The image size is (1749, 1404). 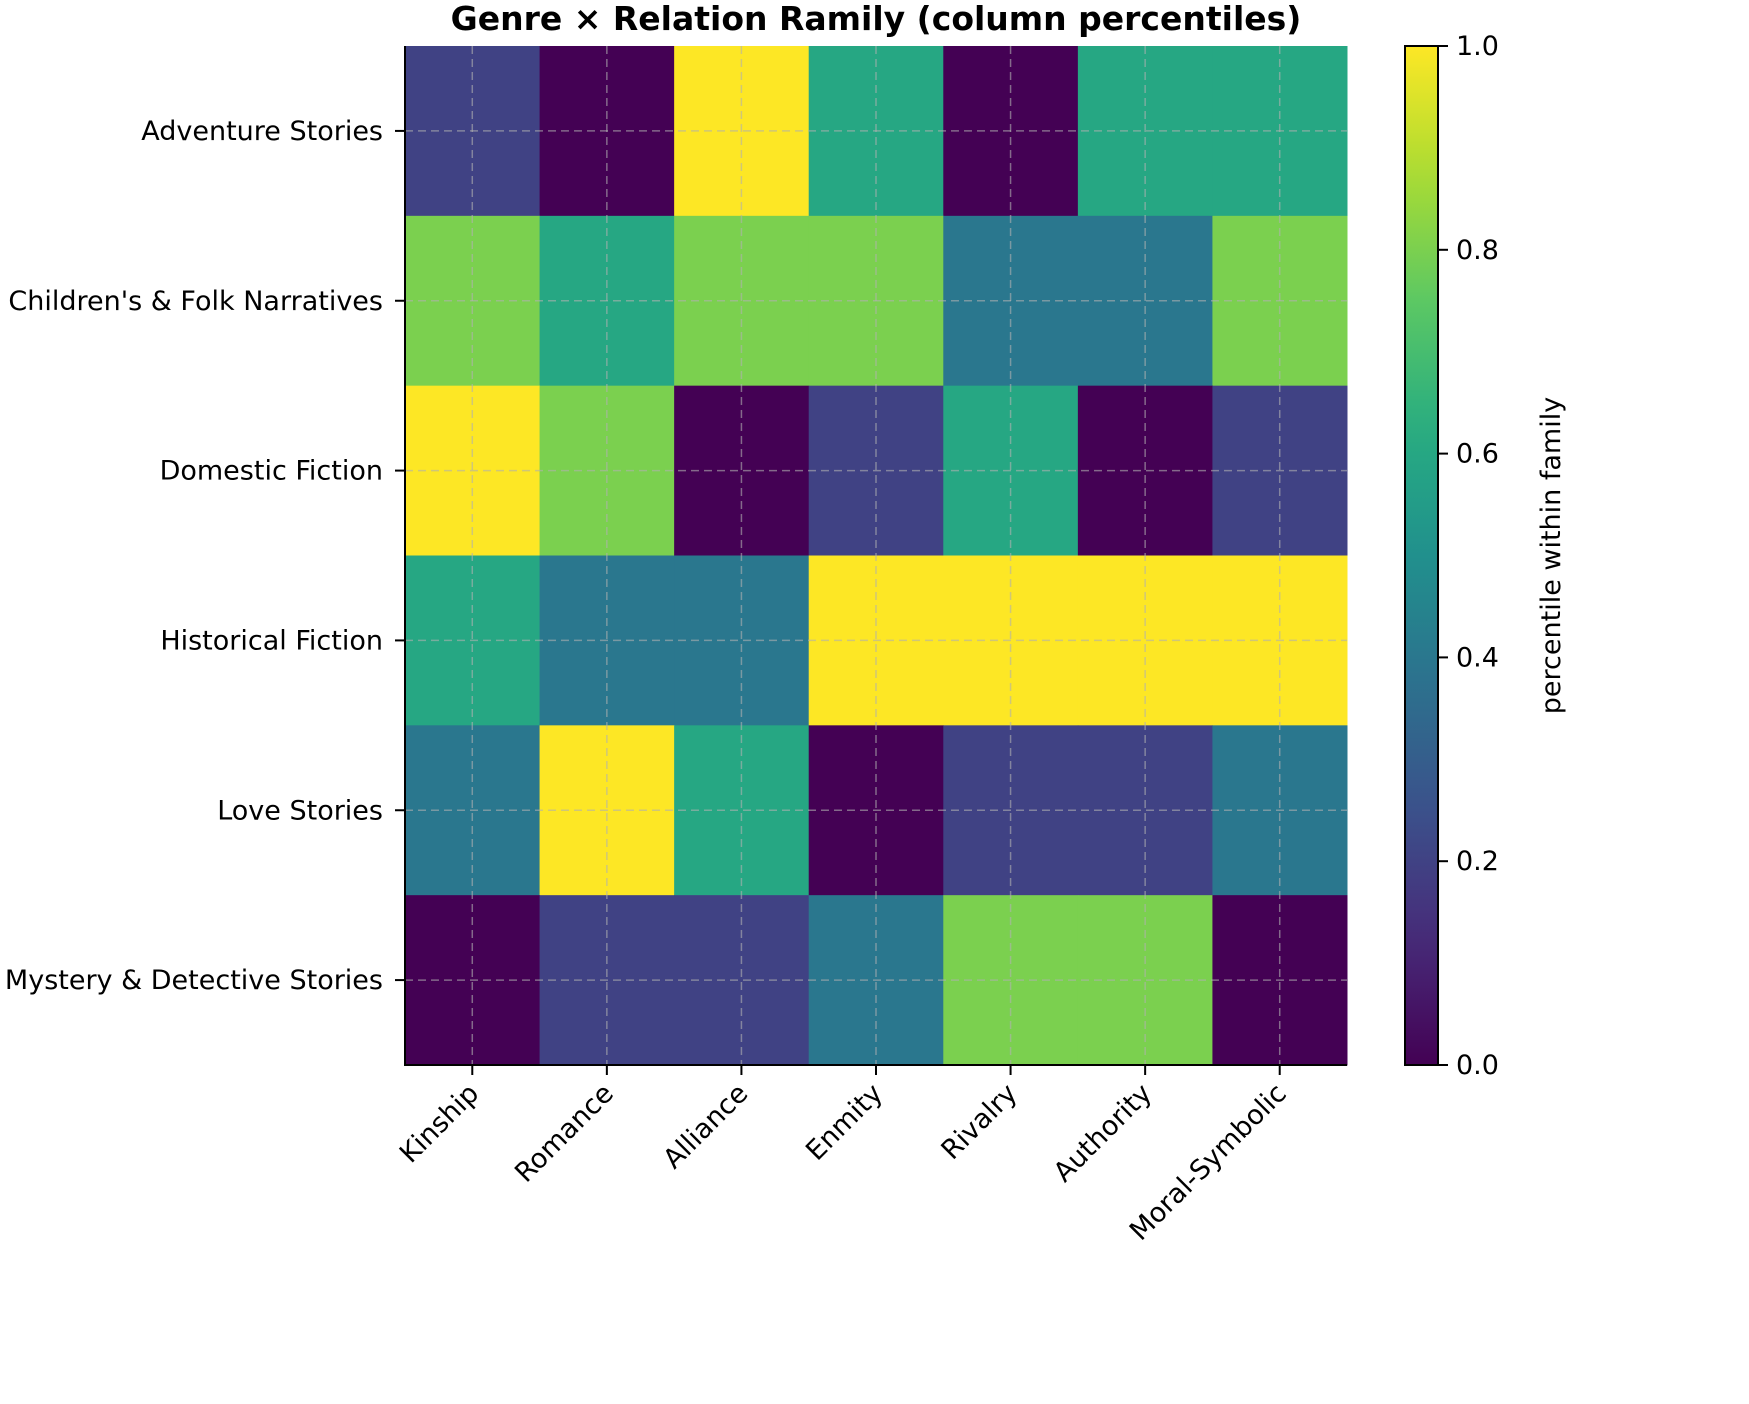 I want to click on x-tick-label: Authority, so click(x=1103, y=1133).